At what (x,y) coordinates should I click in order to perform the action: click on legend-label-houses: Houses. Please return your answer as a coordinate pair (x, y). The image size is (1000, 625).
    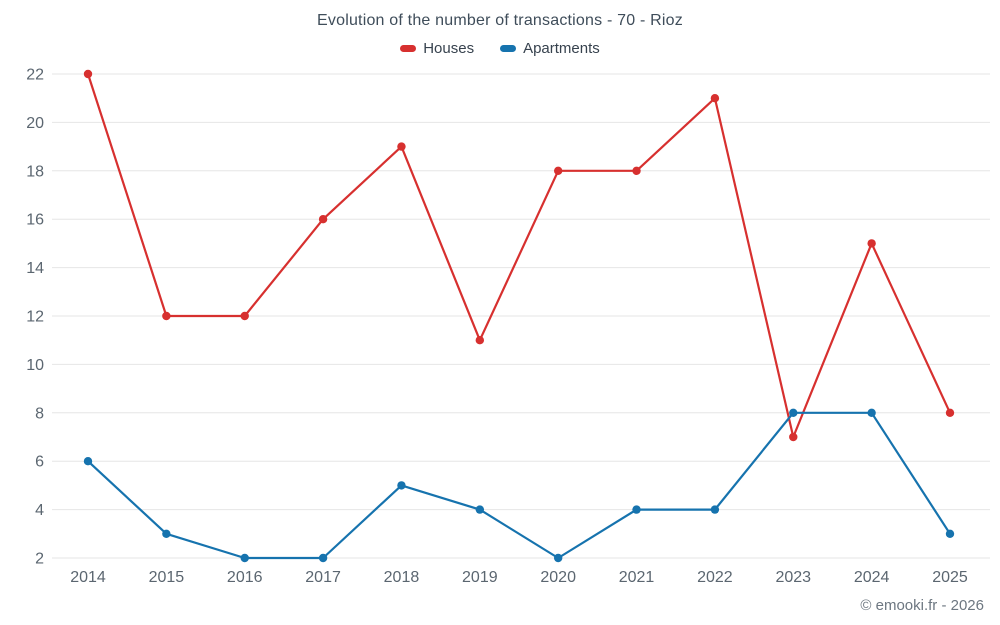
    Looking at the image, I should click on (449, 48).